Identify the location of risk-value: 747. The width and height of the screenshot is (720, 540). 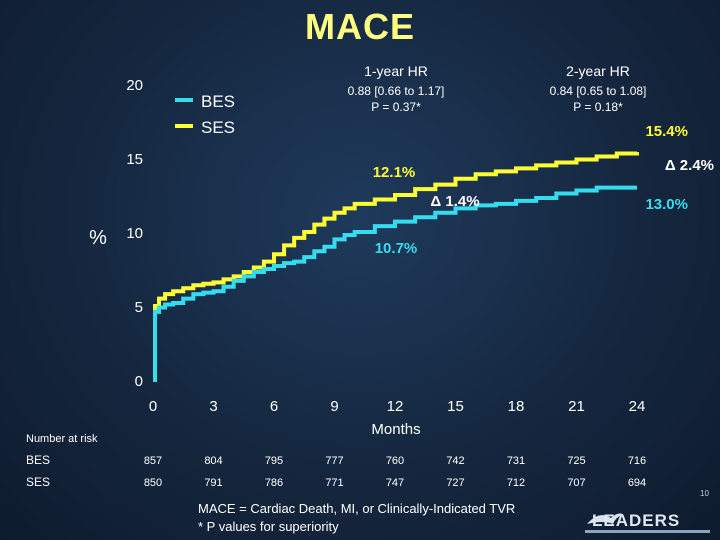
(395, 483).